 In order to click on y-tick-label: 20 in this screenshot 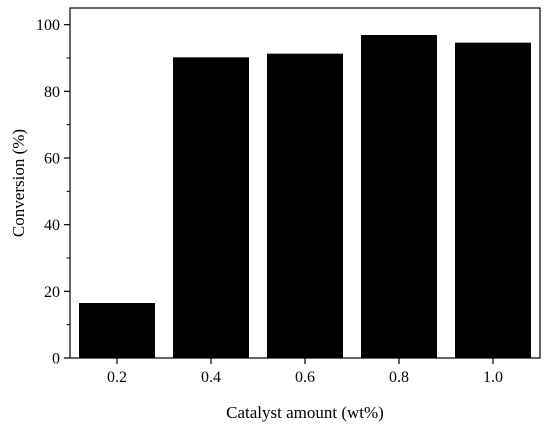, I will do `click(52, 292)`.